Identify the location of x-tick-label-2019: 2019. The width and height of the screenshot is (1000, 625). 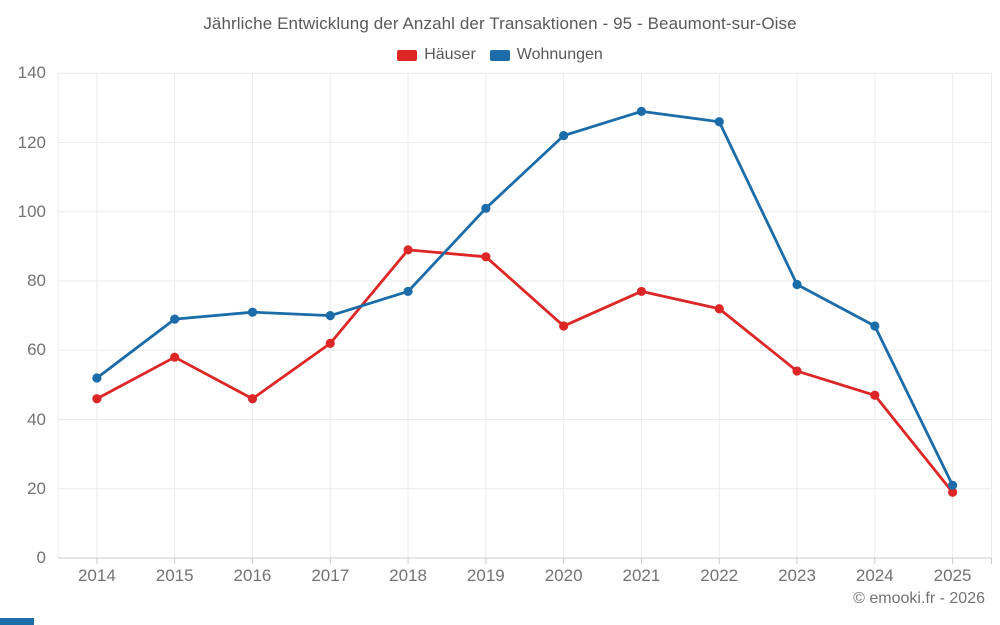
(485, 575).